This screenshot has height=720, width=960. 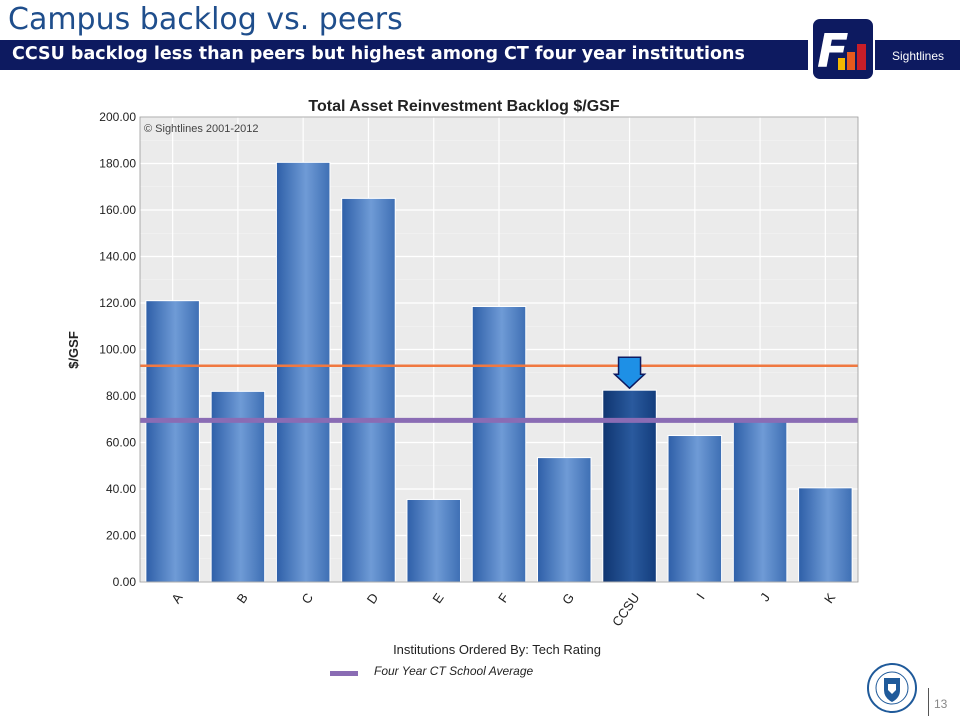 I want to click on y-tick-label: 180.00, so click(x=117, y=164).